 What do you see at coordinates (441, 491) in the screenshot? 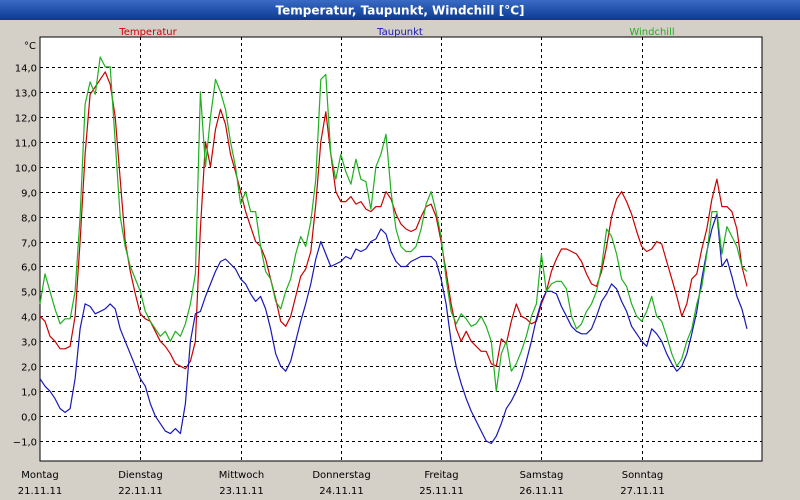
I see `date-label: 25.11.11` at bounding box center [441, 491].